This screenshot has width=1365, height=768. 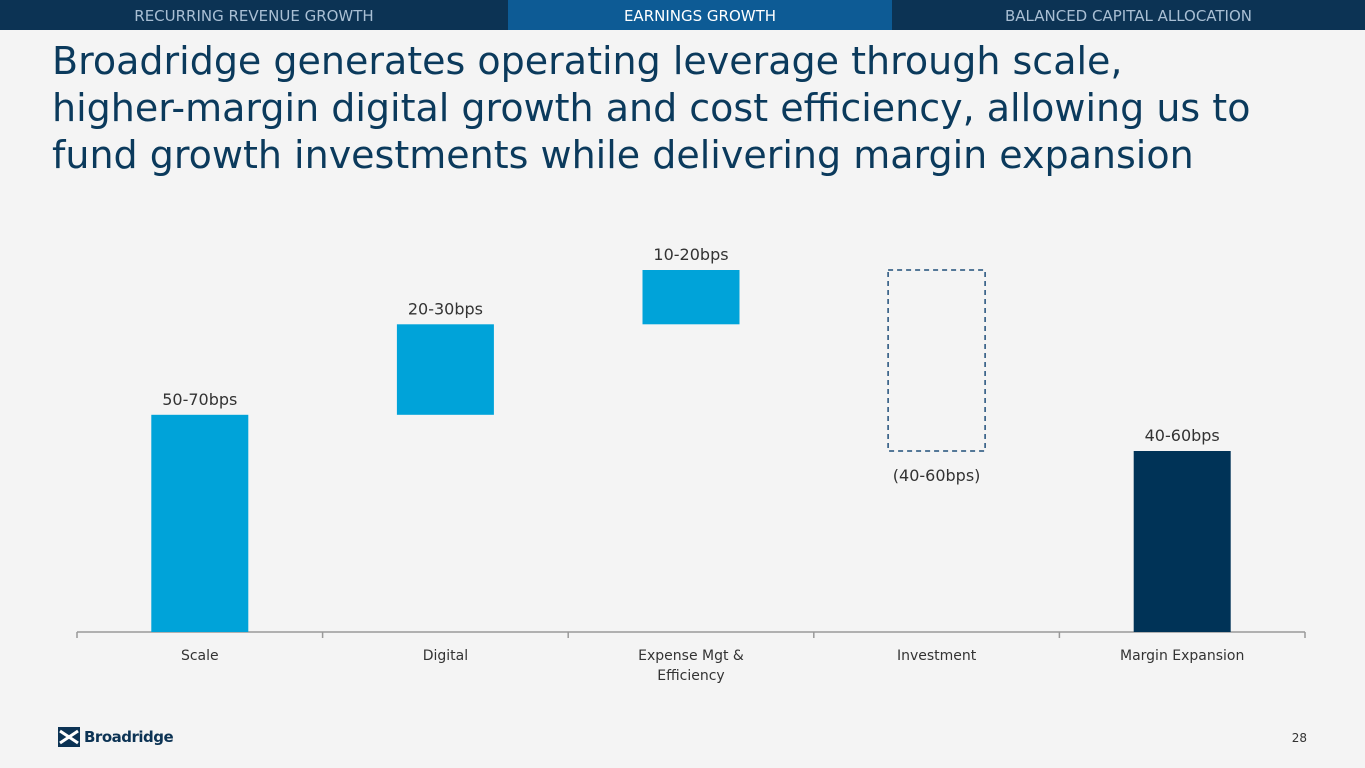 What do you see at coordinates (690, 254) in the screenshot?
I see `data-label: 10-20bps` at bounding box center [690, 254].